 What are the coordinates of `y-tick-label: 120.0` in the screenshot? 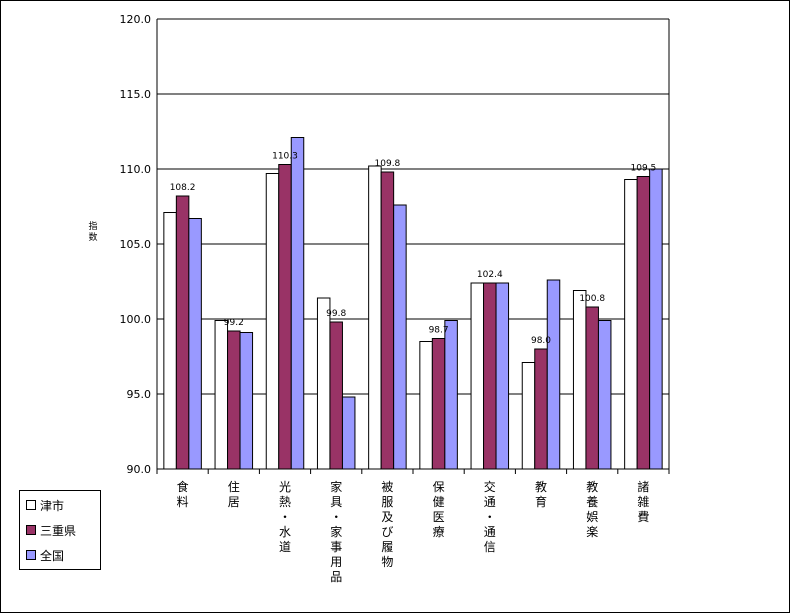 It's located at (136, 19).